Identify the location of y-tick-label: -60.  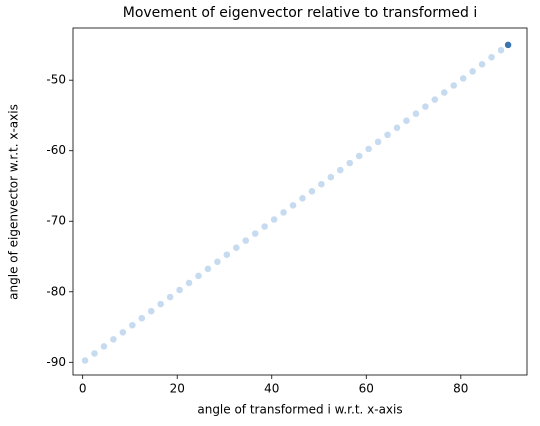
(56, 150).